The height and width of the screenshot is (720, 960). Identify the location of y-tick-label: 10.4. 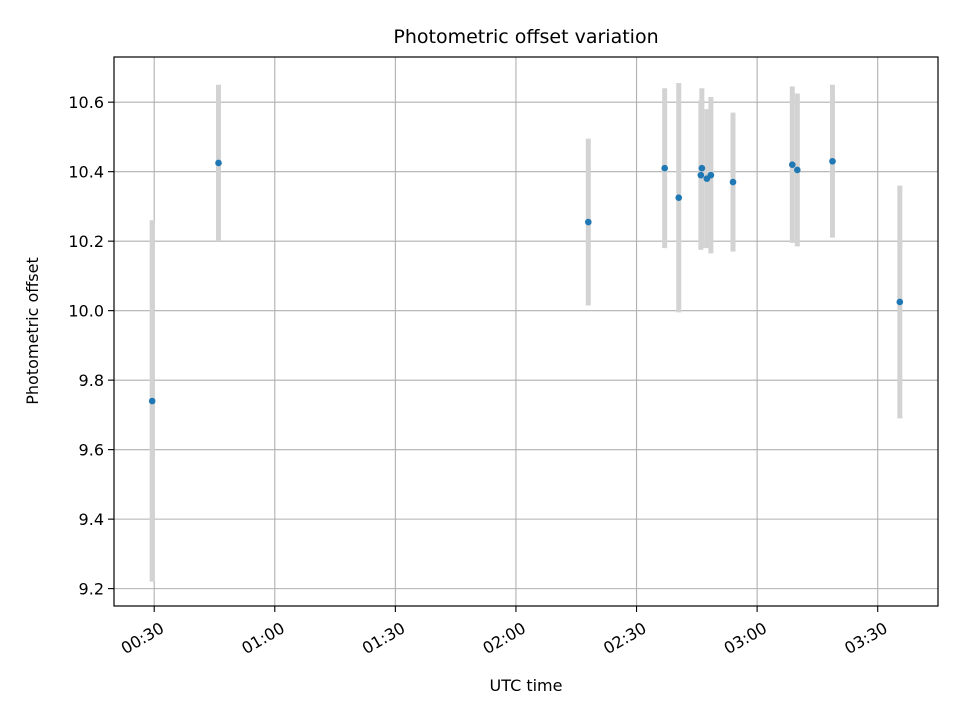
(86, 172).